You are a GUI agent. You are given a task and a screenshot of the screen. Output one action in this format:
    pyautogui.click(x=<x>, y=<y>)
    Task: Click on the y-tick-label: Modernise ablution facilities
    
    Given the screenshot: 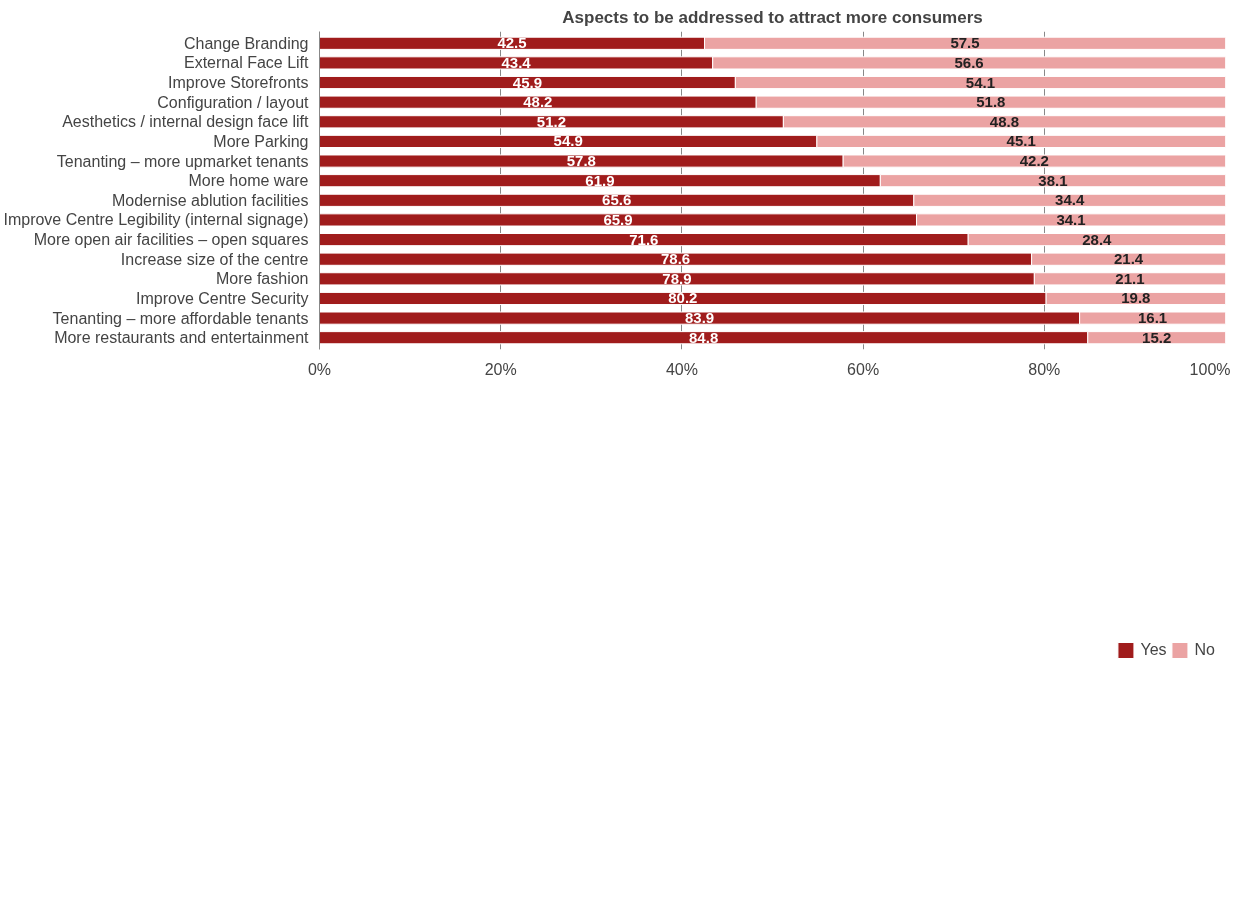 What is the action you would take?
    pyautogui.click(x=210, y=200)
    